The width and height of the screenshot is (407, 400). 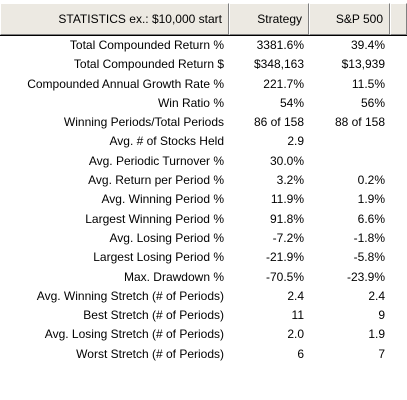 What do you see at coordinates (297, 315) in the screenshot?
I see `strategy-value: 11` at bounding box center [297, 315].